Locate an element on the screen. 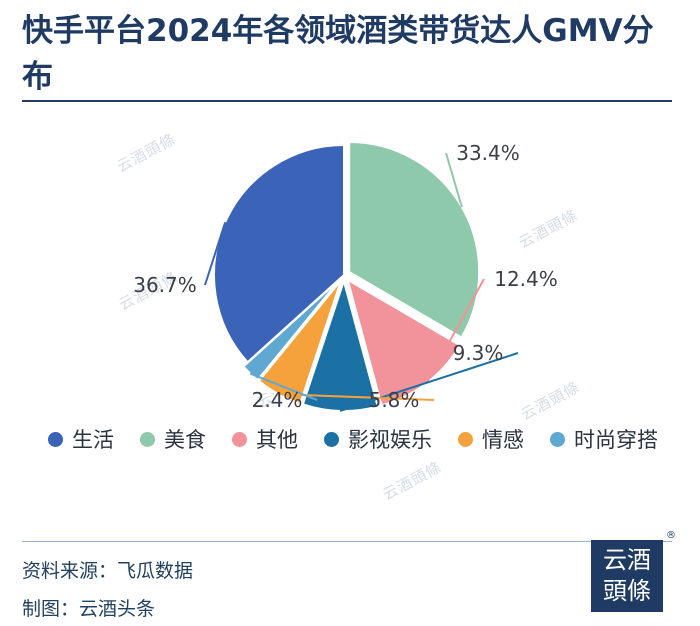  legend-label: 影视娱乐 is located at coordinates (390, 439).